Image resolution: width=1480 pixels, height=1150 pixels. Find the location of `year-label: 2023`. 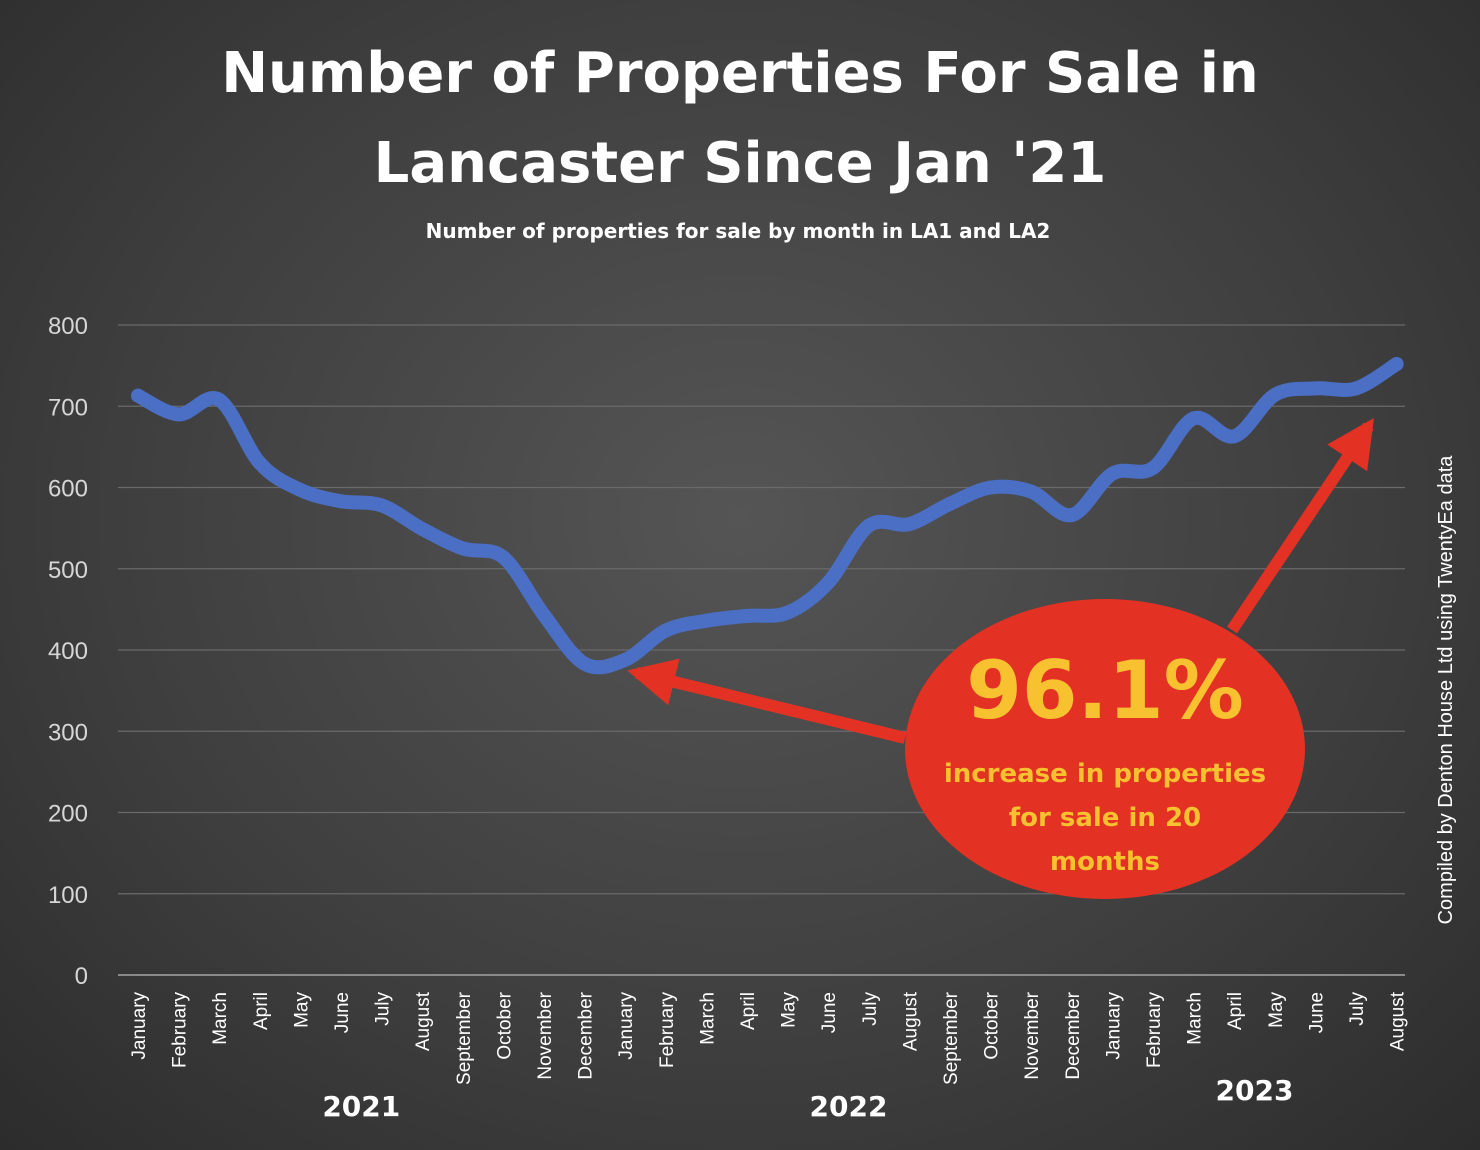

year-label: 2023 is located at coordinates (1255, 1090).